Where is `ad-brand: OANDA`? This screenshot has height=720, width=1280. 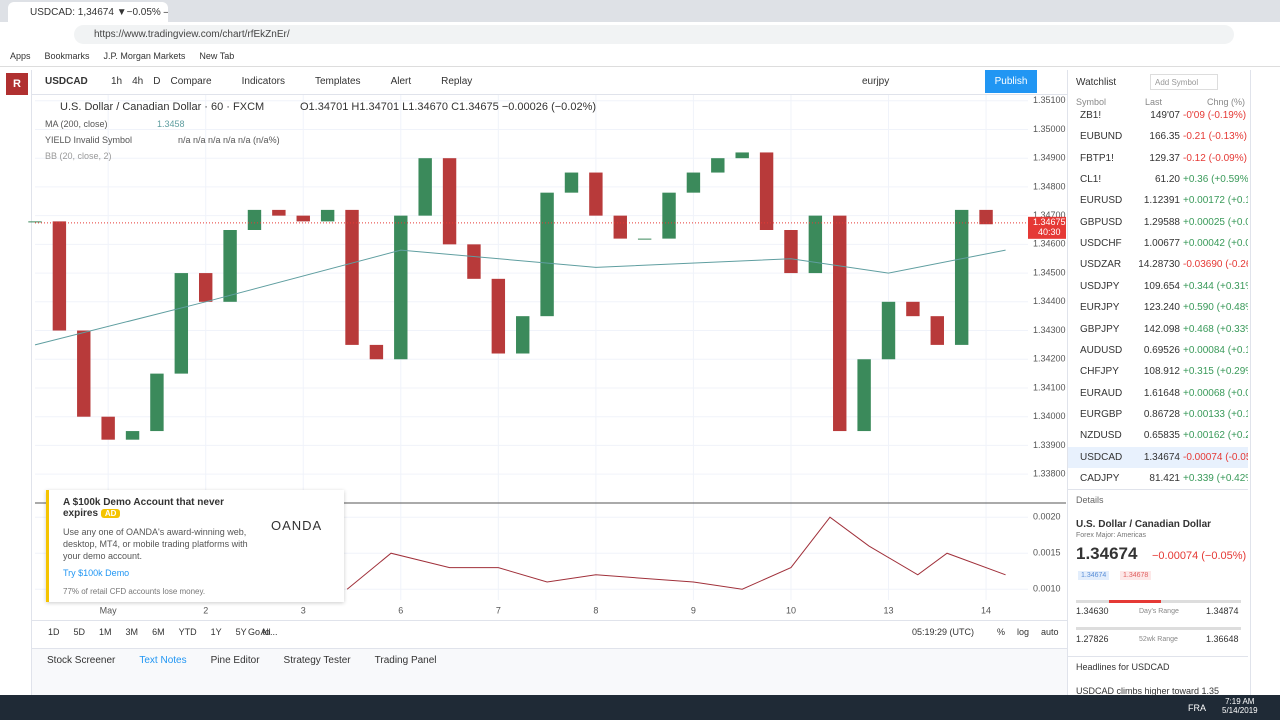 ad-brand: OANDA is located at coordinates (297, 525).